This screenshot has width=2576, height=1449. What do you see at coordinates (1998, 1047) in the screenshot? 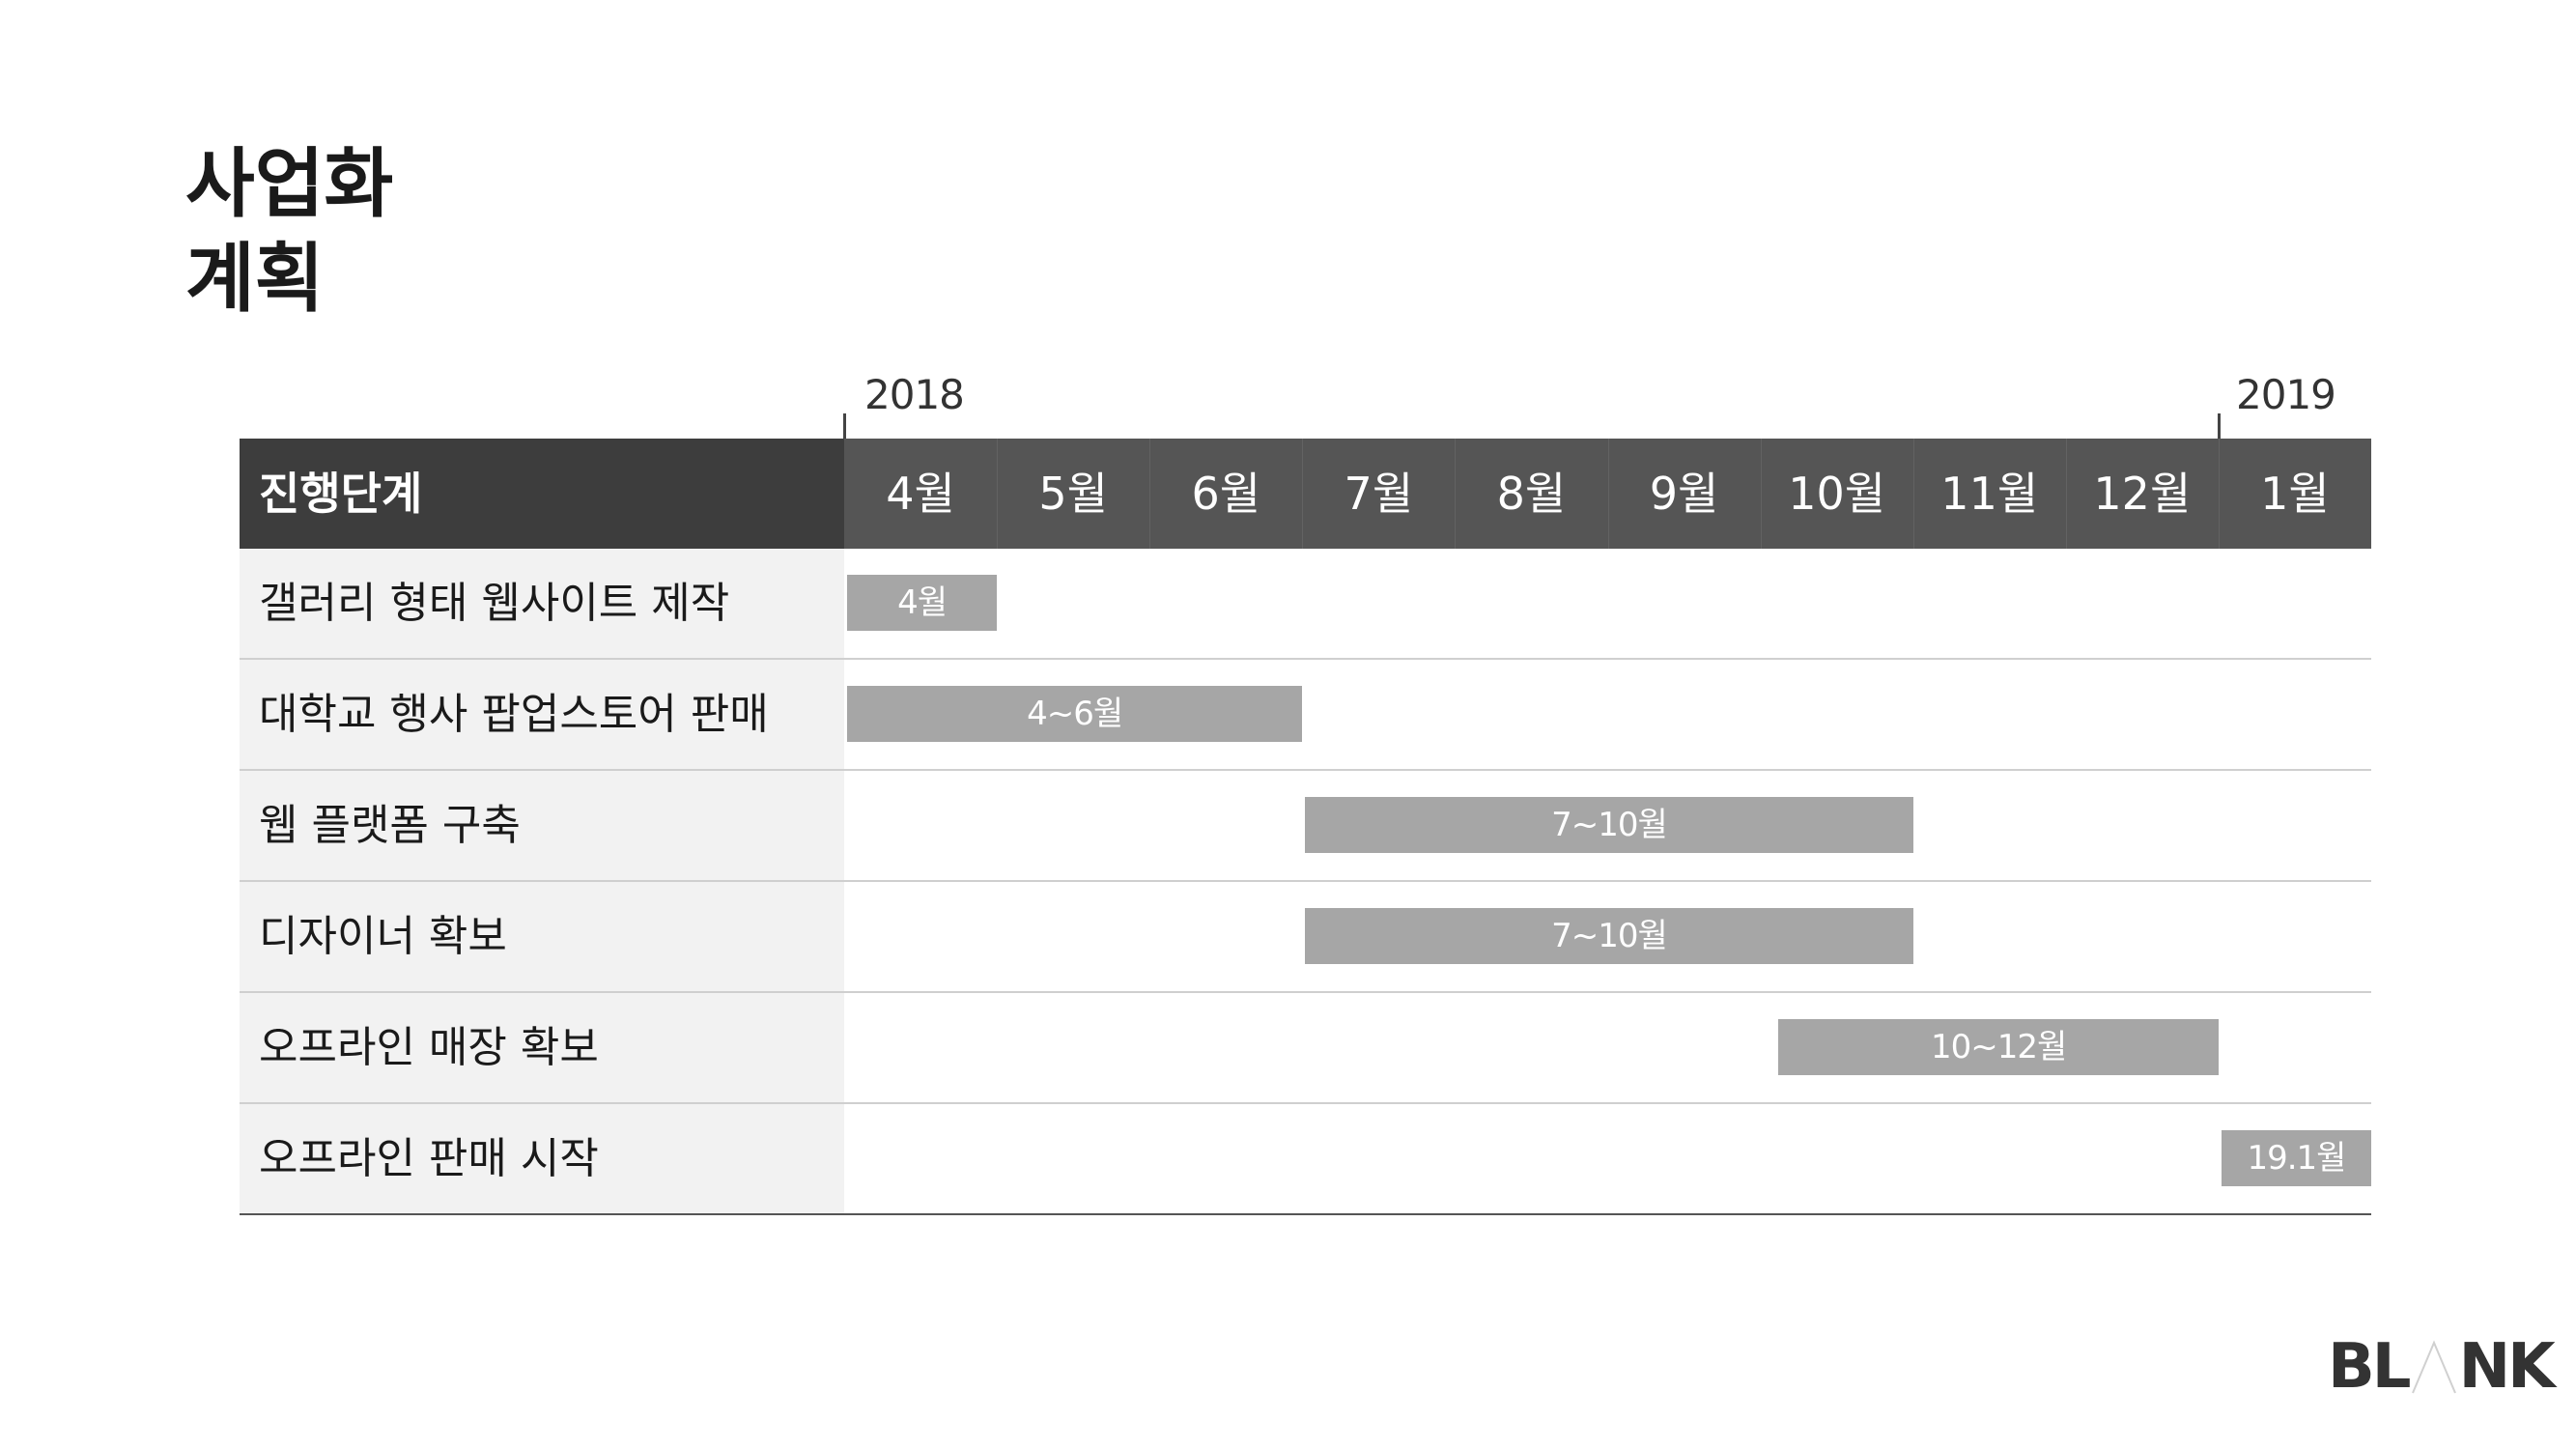
I see `task-bar: 10~12월` at bounding box center [1998, 1047].